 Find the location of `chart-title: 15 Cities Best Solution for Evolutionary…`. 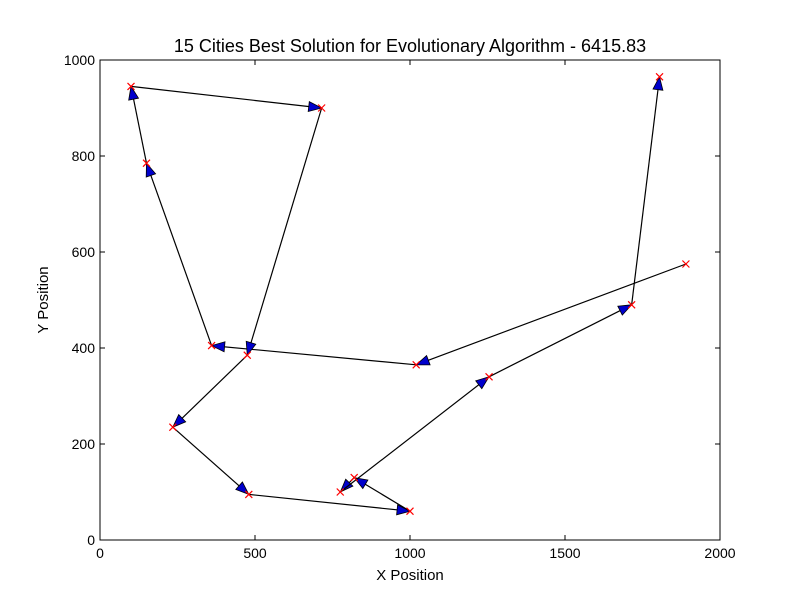

chart-title: 15 Cities Best Solution for Evolutionary… is located at coordinates (410, 46).